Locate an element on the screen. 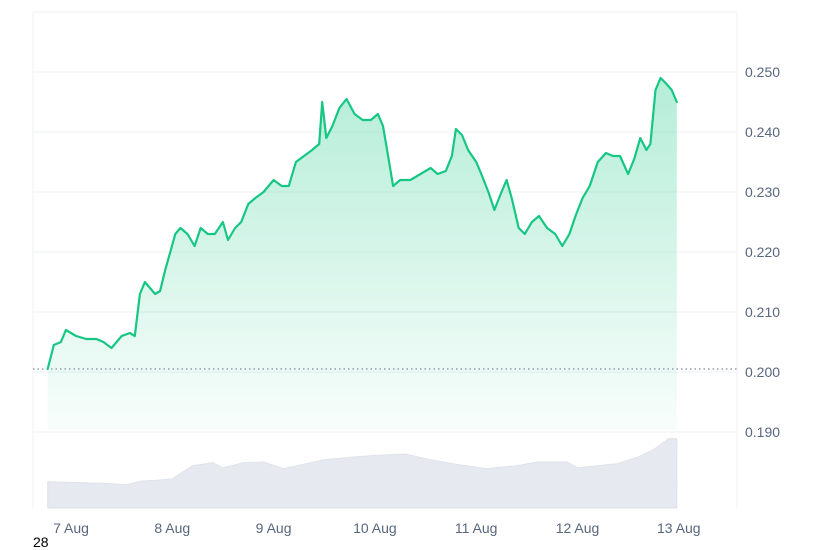 The width and height of the screenshot is (825, 550). y-tick-label: 0.240 is located at coordinates (762, 132).